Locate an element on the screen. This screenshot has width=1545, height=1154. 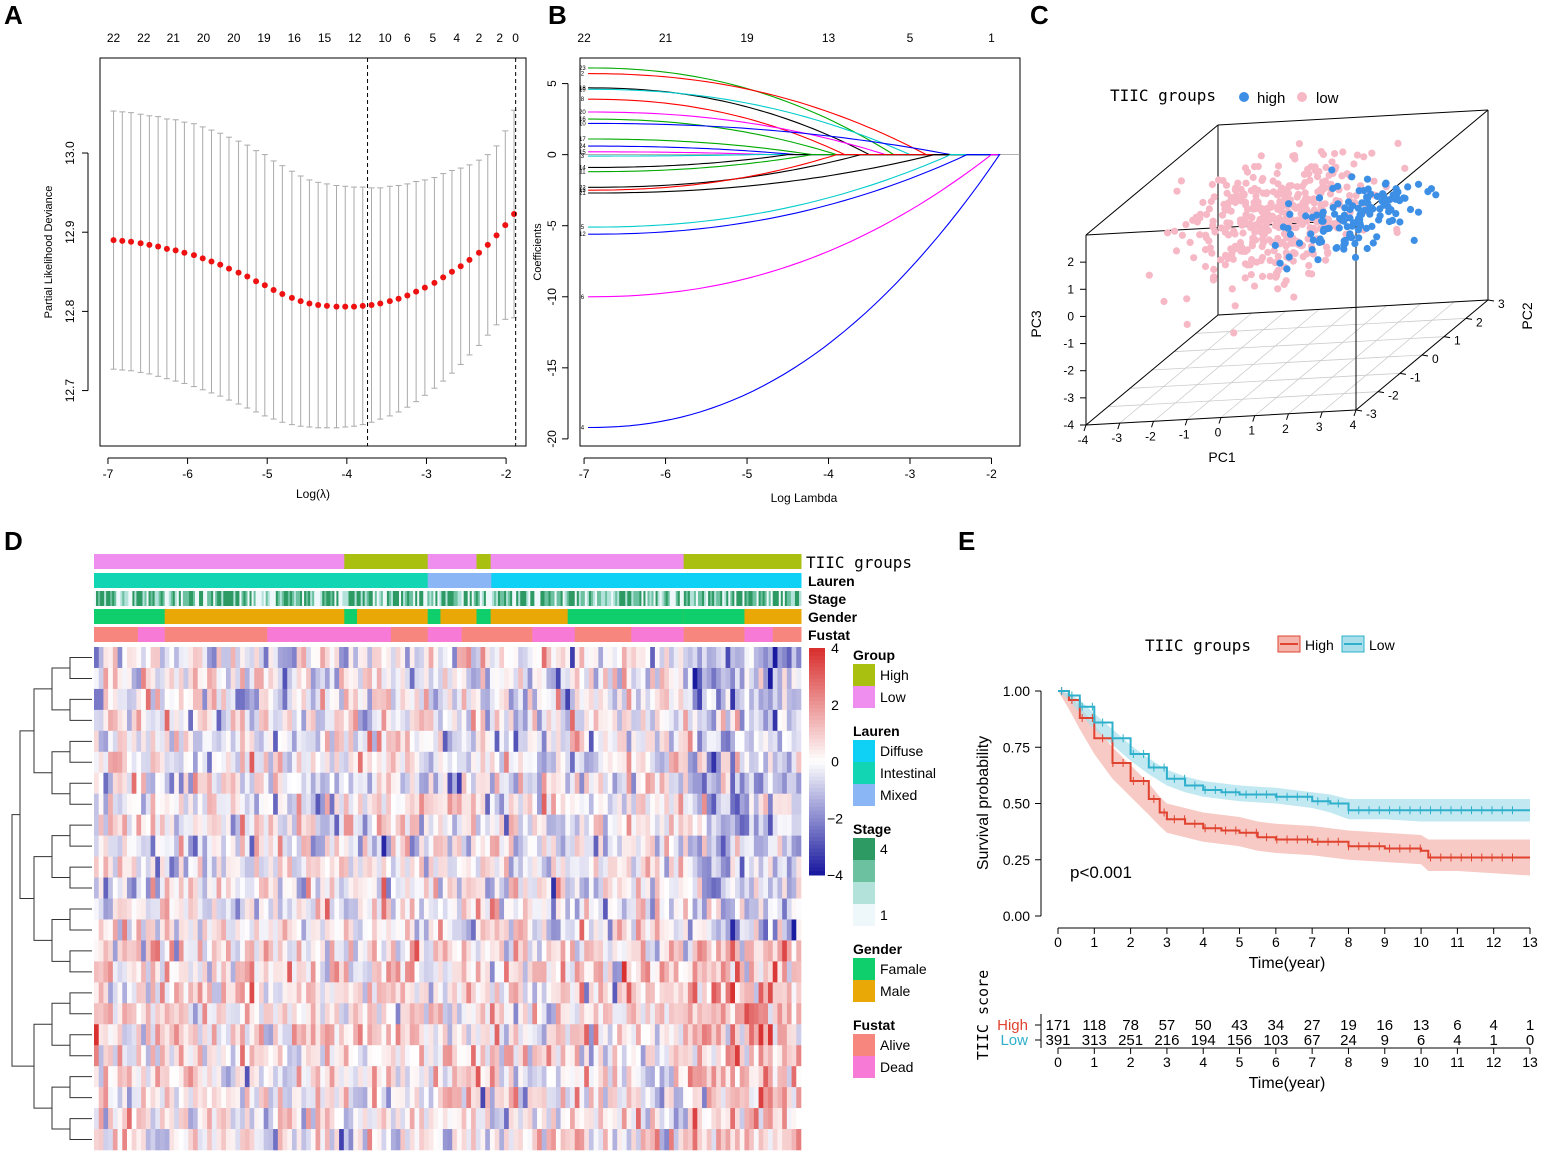
x-tick is located at coordinates (1254, 418).